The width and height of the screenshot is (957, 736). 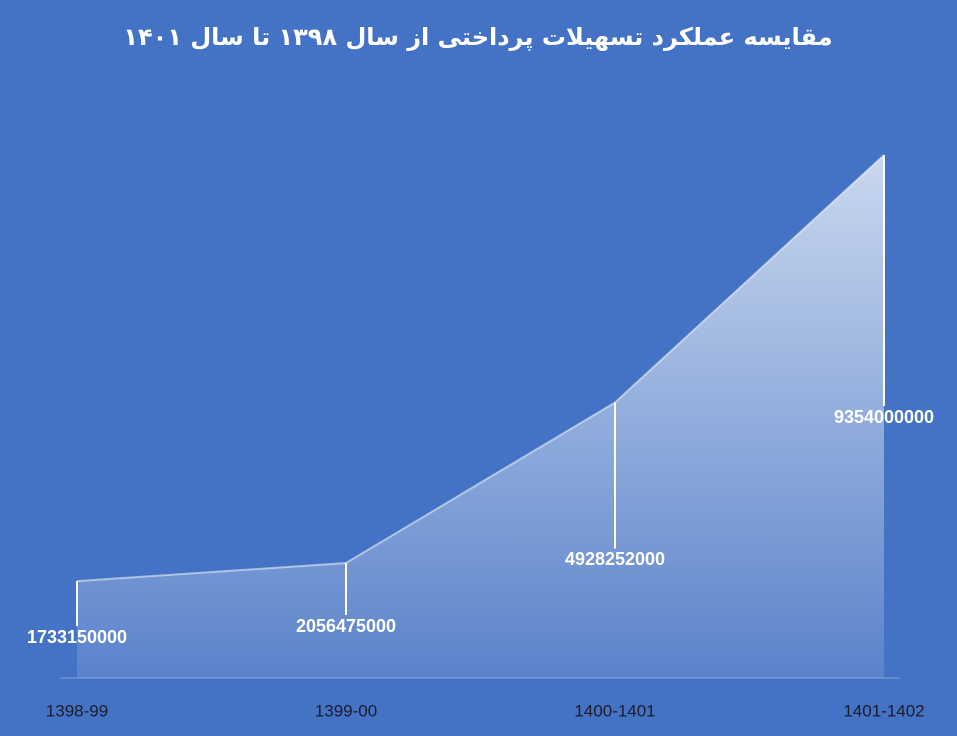 I want to click on data-label: 1733150000, so click(x=77, y=637).